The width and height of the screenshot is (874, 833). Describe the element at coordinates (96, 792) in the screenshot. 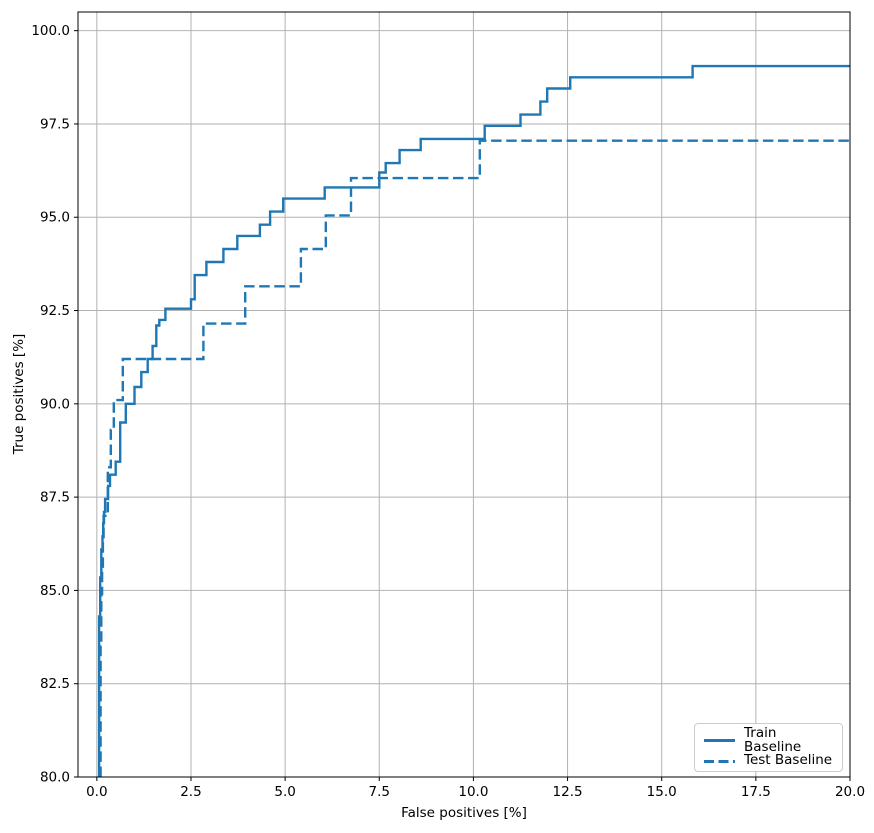

I see `svg-text: 0.0` at that location.